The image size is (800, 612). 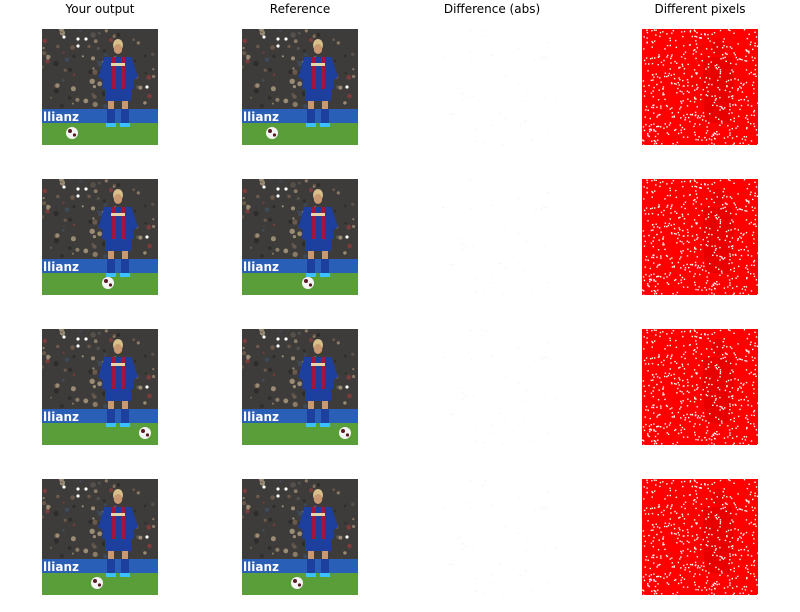 I want to click on reference-image-row-2: llianz, so click(x=300, y=237).